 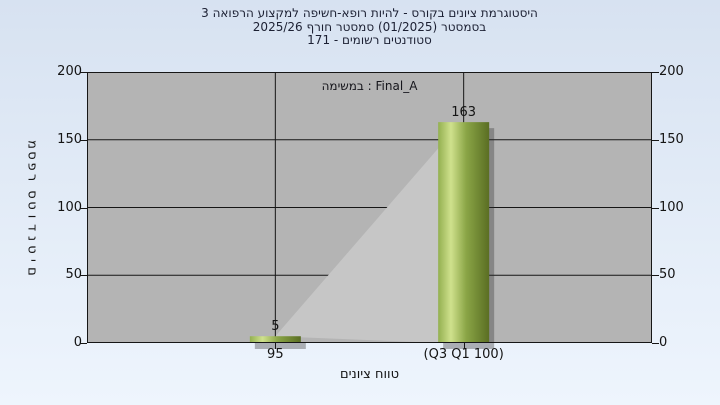 I want to click on y-tick-label-right: 0, so click(x=663, y=342).